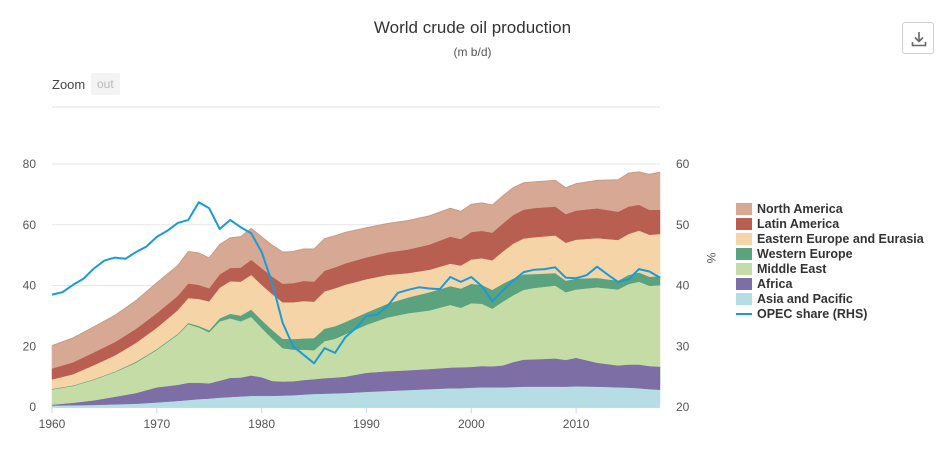 The width and height of the screenshot is (945, 449). I want to click on legend-label: Middle East, so click(792, 268).